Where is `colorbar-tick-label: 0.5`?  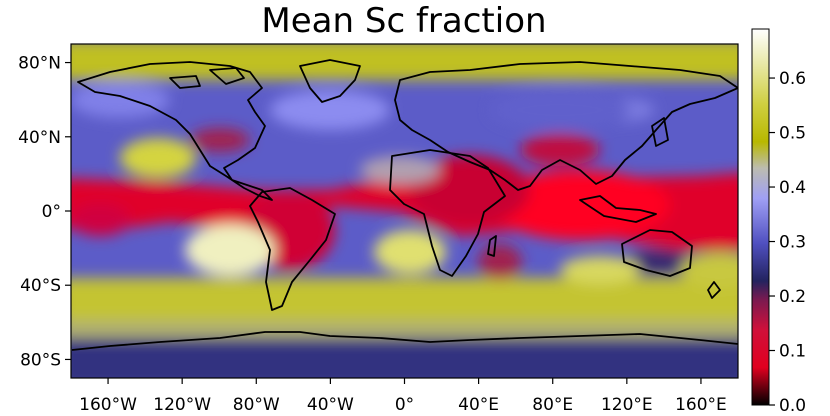 colorbar-tick-label: 0.5 is located at coordinates (792, 134).